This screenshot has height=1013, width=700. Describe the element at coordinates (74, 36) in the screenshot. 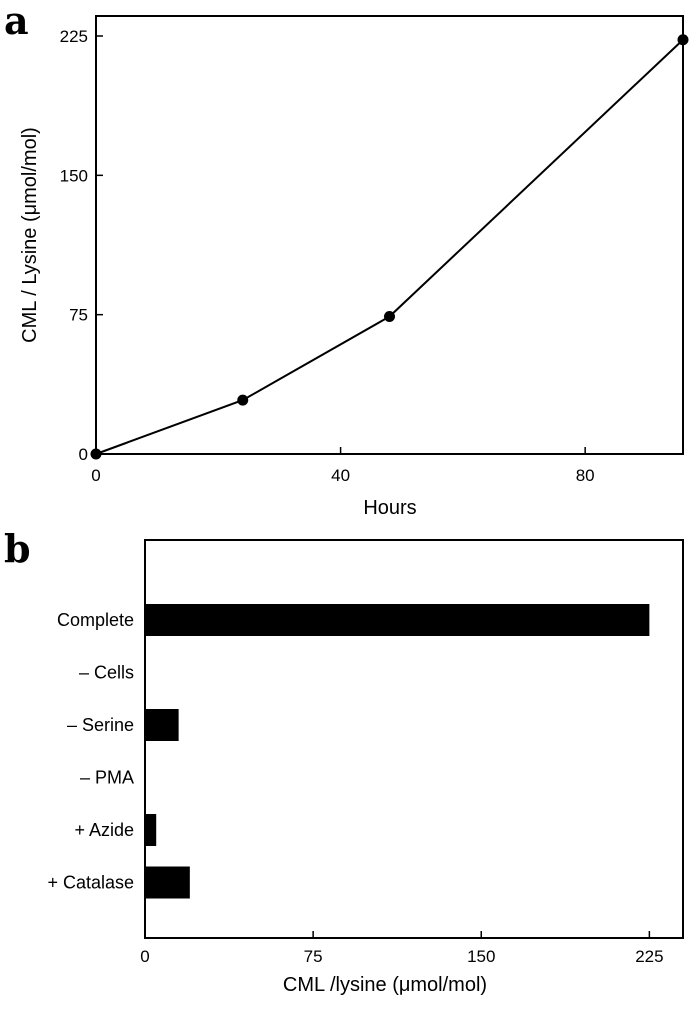

I see `panel-a-y-tick-label: 225` at that location.